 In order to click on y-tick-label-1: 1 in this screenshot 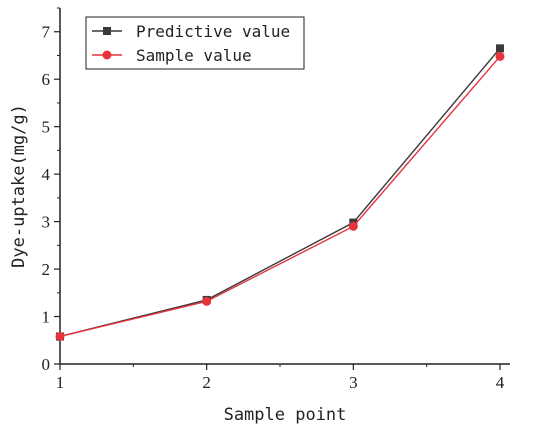, I will do `click(46, 317)`.